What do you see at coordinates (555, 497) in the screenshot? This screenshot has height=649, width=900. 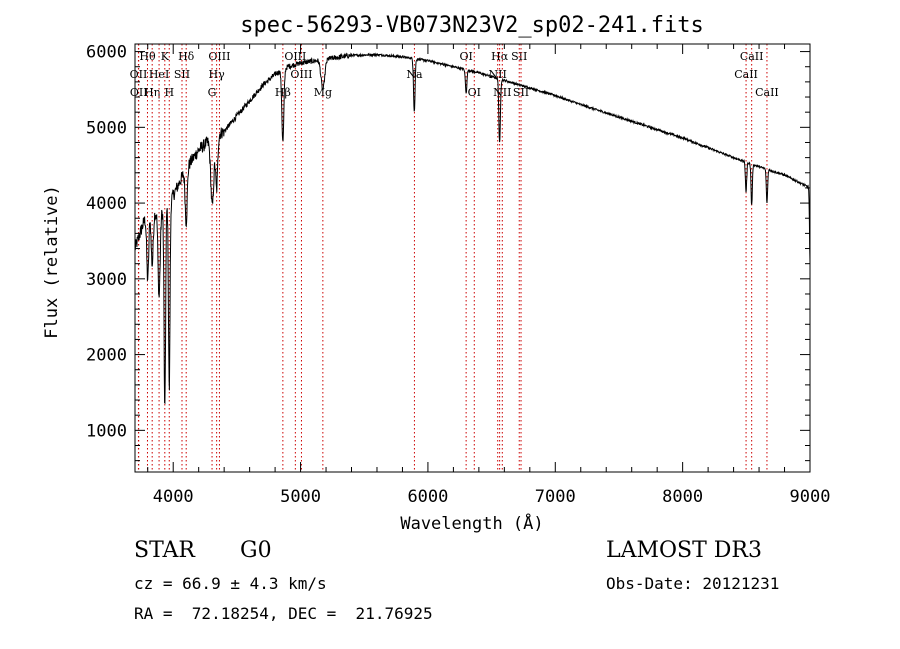 I see `x-tick-label: 7000` at bounding box center [555, 497].